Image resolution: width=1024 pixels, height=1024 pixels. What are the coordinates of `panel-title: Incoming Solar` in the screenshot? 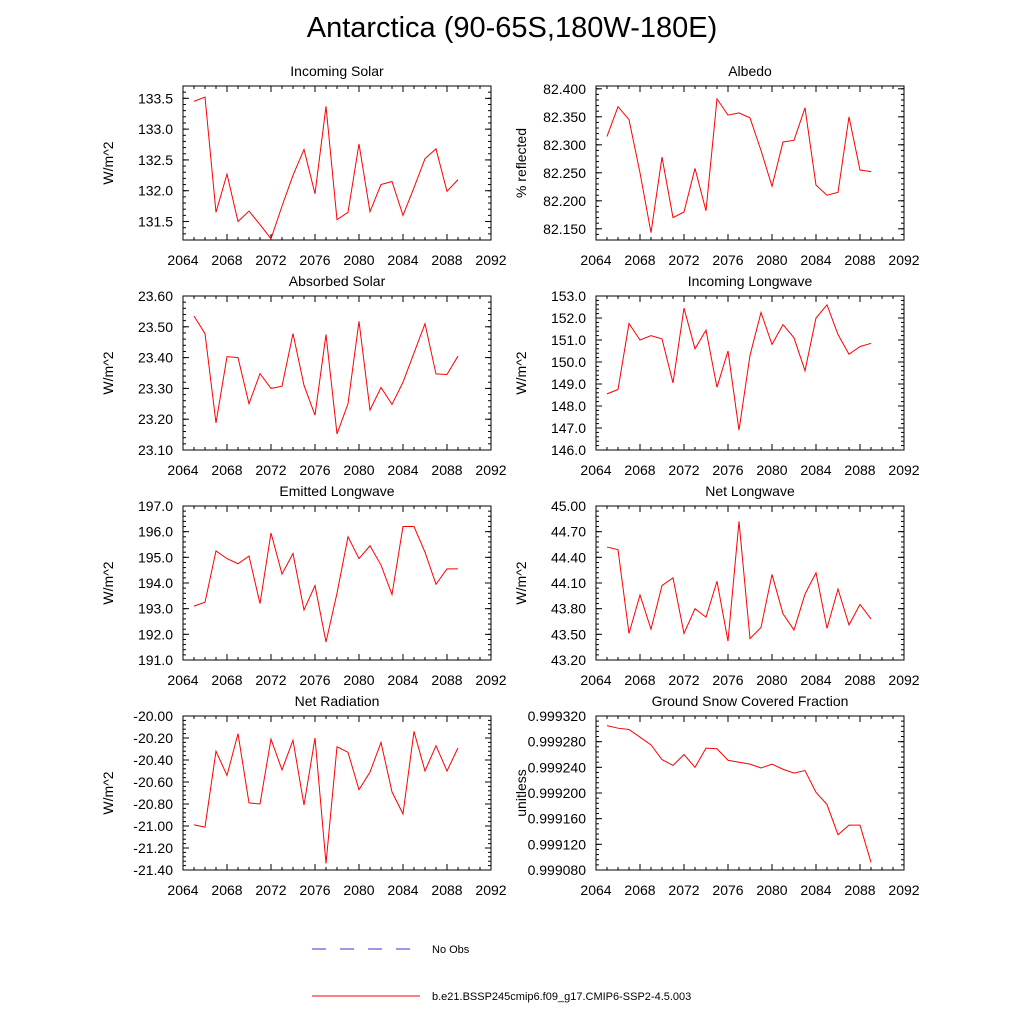 It's located at (337, 71).